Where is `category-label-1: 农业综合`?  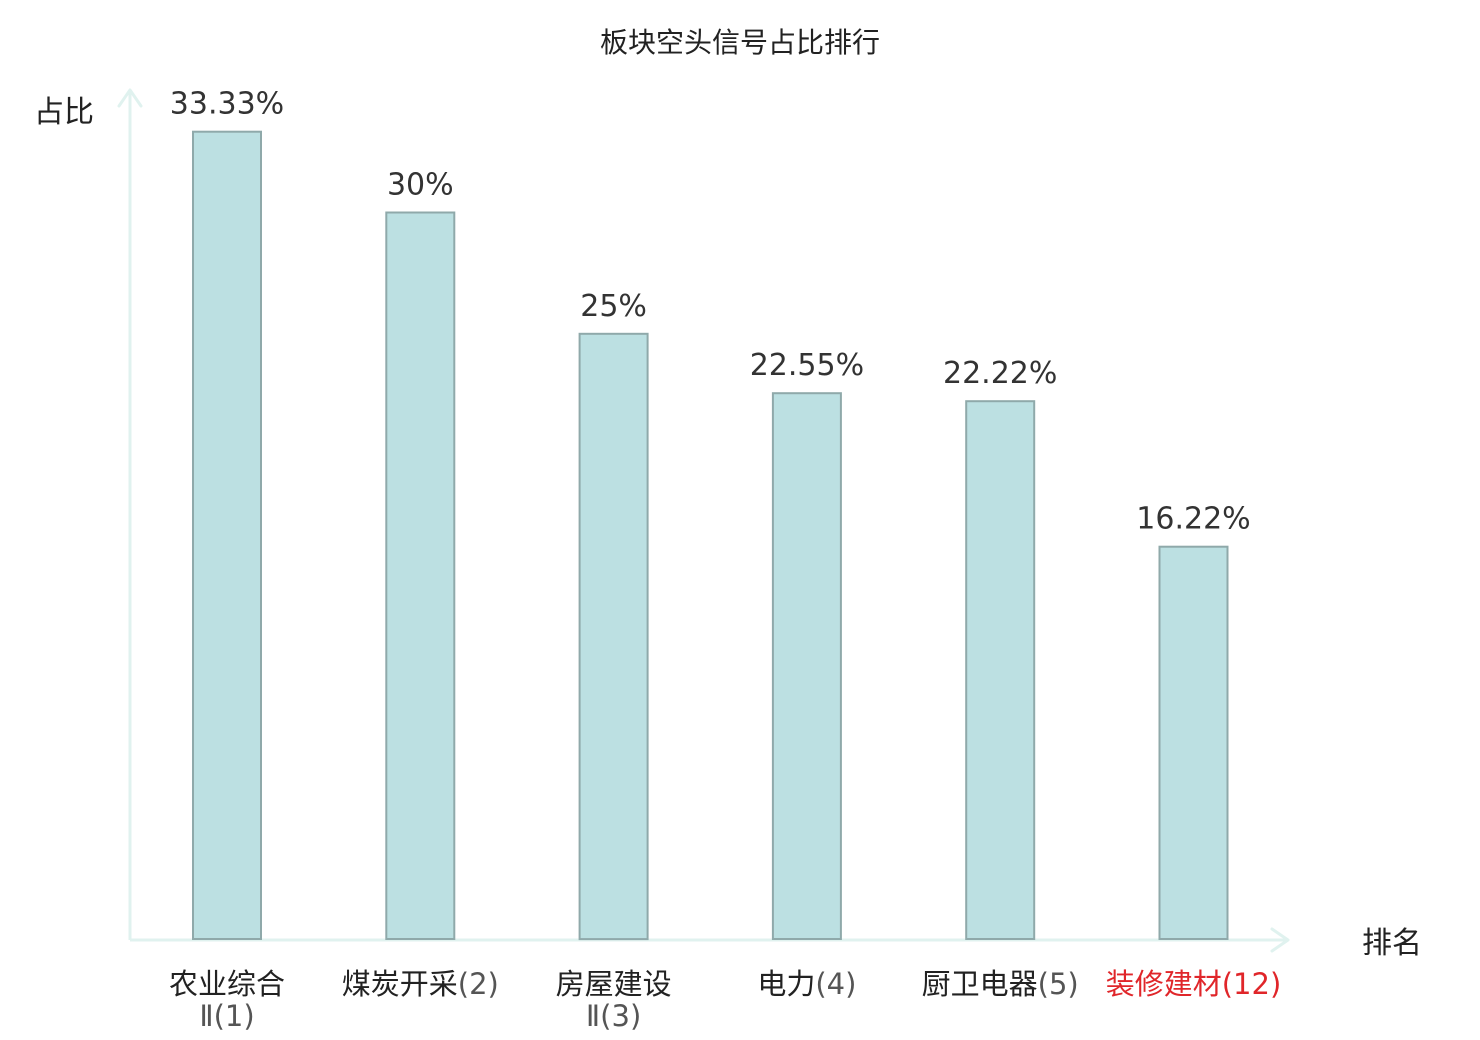 category-label-1: 农业综合 is located at coordinates (227, 984).